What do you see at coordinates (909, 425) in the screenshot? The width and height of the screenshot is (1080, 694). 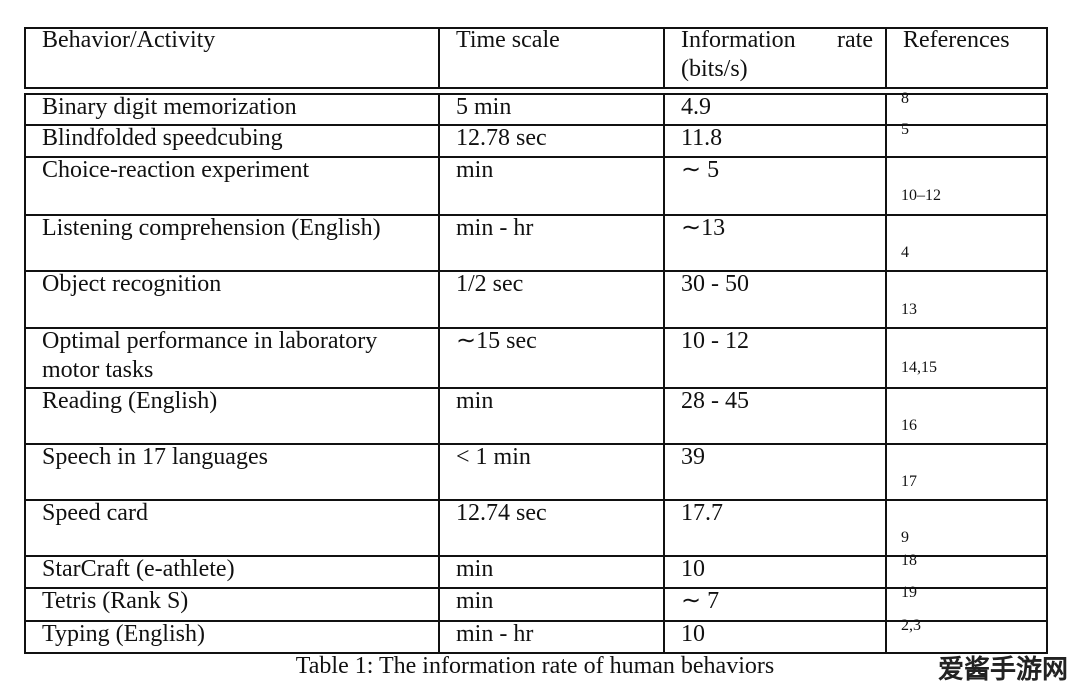 I see `reference: 16` at bounding box center [909, 425].